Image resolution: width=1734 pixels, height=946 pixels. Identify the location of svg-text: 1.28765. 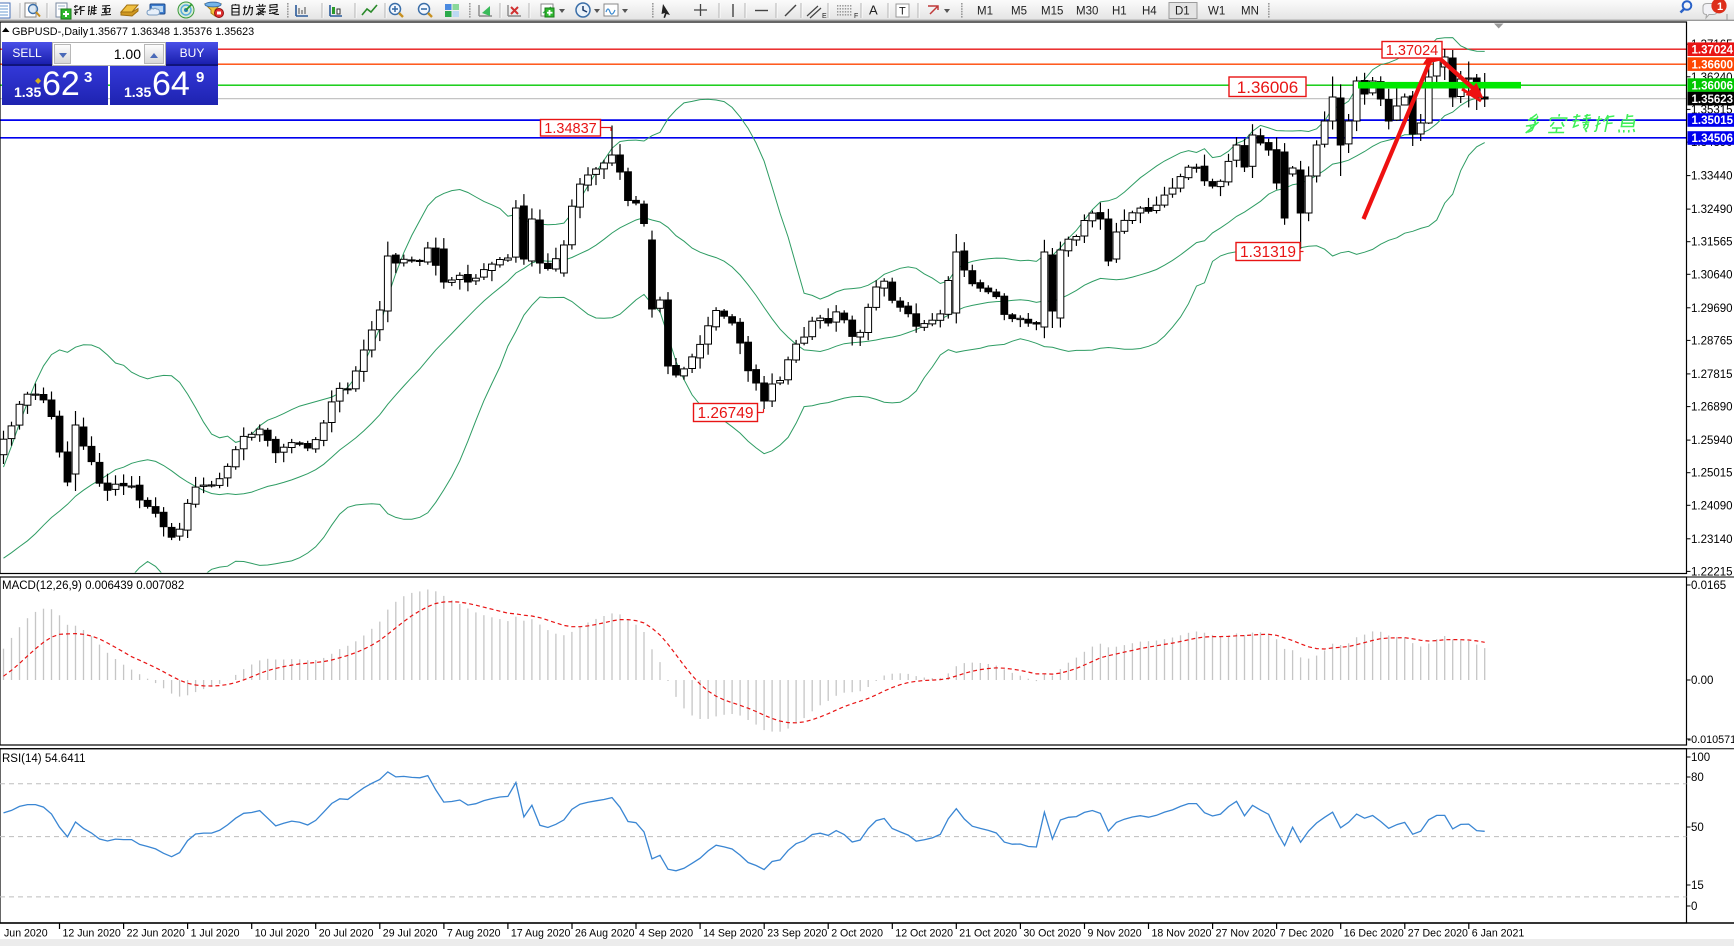
(1712, 341).